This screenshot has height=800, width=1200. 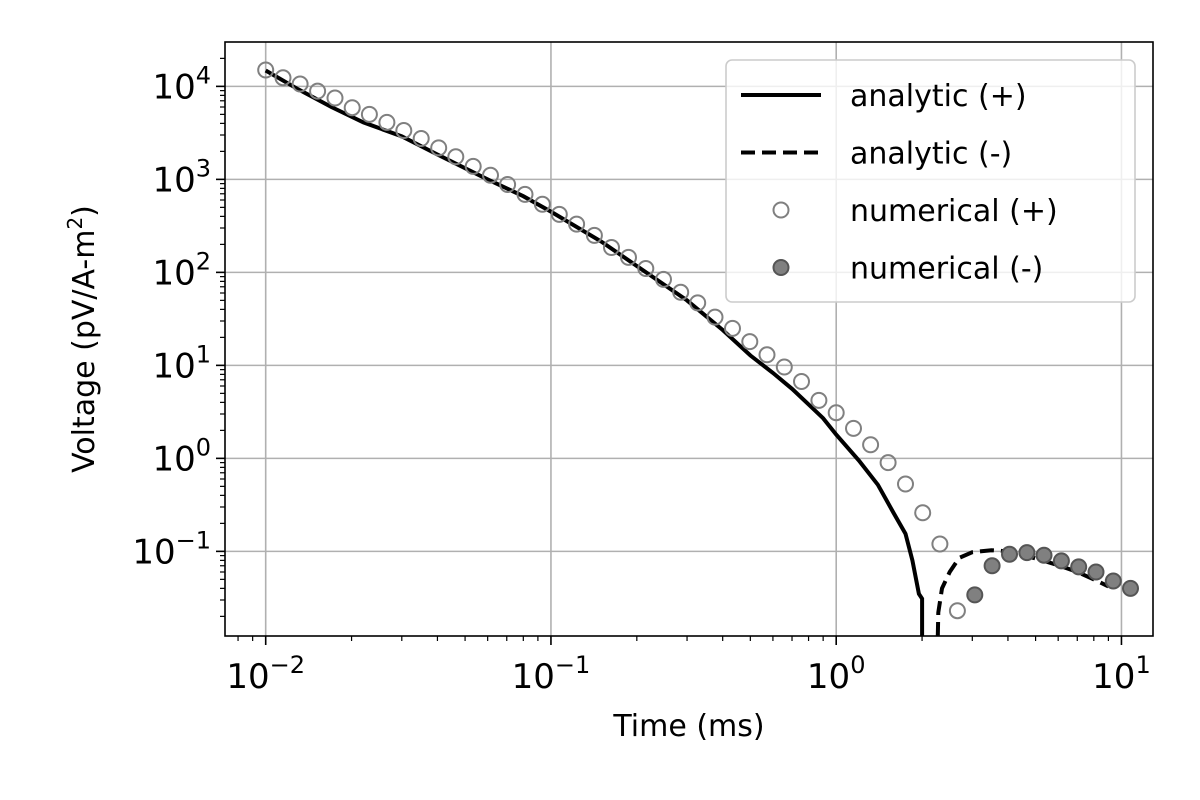 What do you see at coordinates (75, 223) in the screenshot?
I see `y-axis-label-exp: 2` at bounding box center [75, 223].